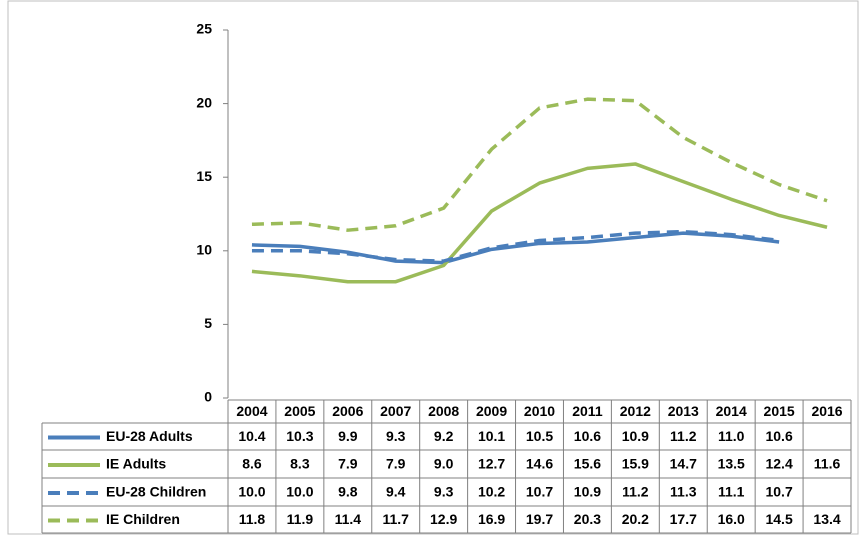  What do you see at coordinates (539, 411) in the screenshot?
I see `x-tick-label: 2010` at bounding box center [539, 411].